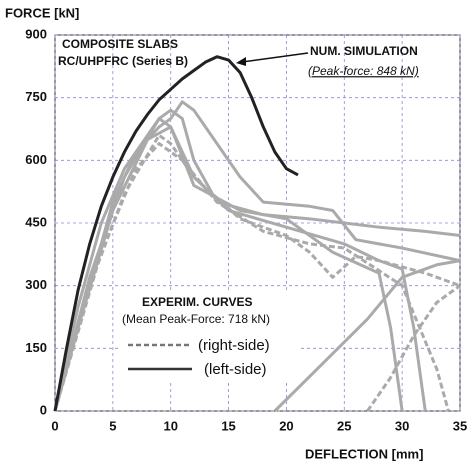 Image resolution: width=474 pixels, height=467 pixels. I want to click on y-tick-label: 0, so click(43, 409).